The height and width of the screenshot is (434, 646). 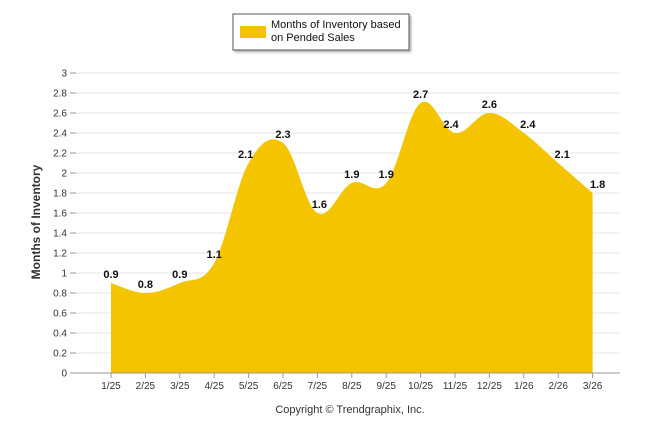 What do you see at coordinates (60, 214) in the screenshot?
I see `y-tick-label: 1.6` at bounding box center [60, 214].